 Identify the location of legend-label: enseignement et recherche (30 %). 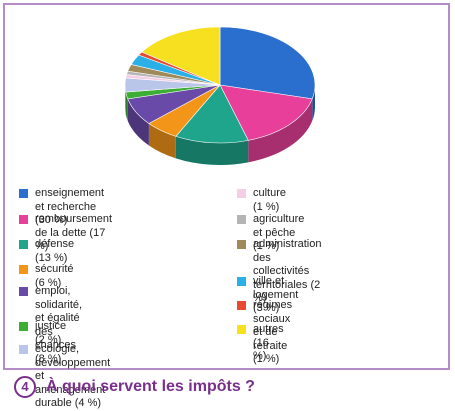
(70, 206).